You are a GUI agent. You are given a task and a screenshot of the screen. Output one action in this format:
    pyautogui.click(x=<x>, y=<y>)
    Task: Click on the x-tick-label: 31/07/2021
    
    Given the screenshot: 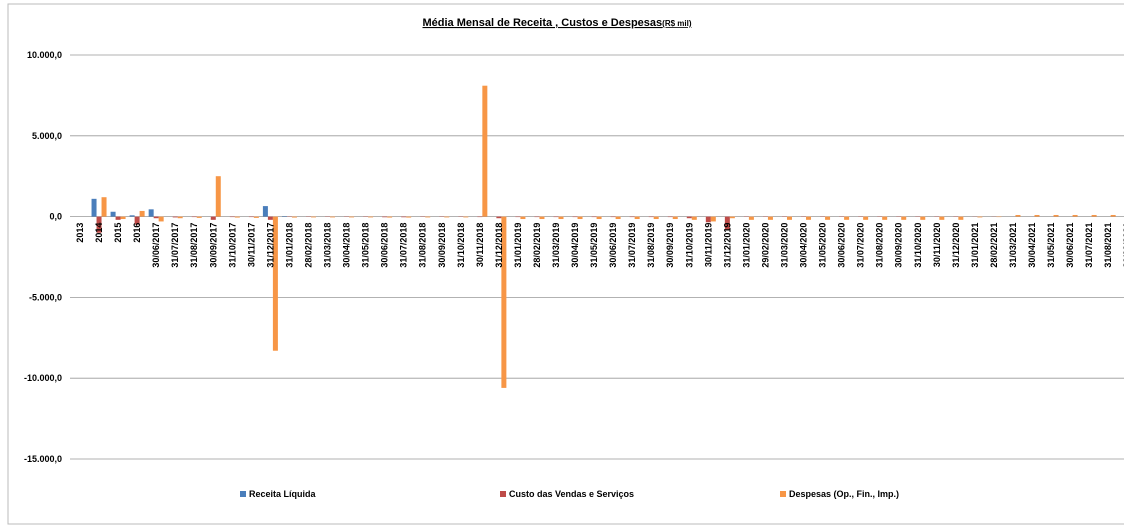 What is the action you would take?
    pyautogui.click(x=1089, y=245)
    